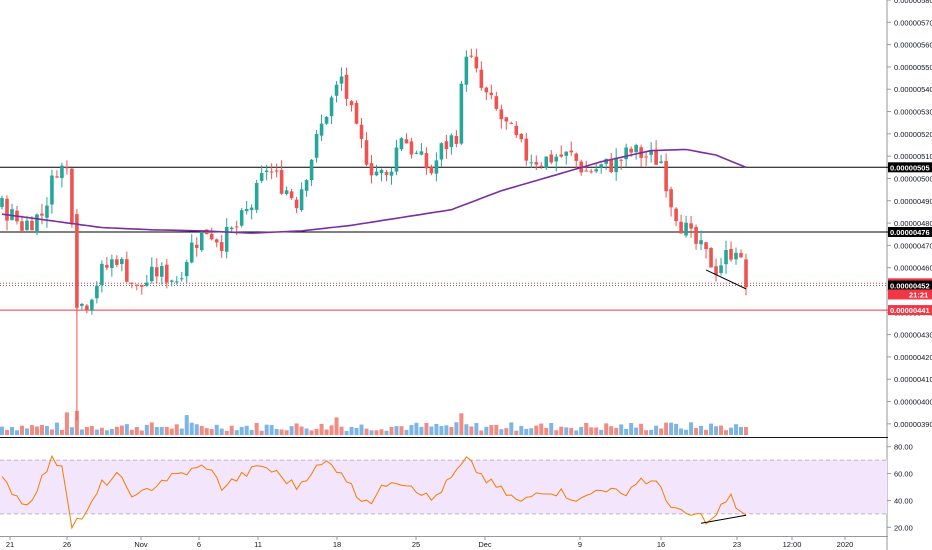  What do you see at coordinates (913, 156) in the screenshot?
I see `price-tick-label: 0.00000510` at bounding box center [913, 156].